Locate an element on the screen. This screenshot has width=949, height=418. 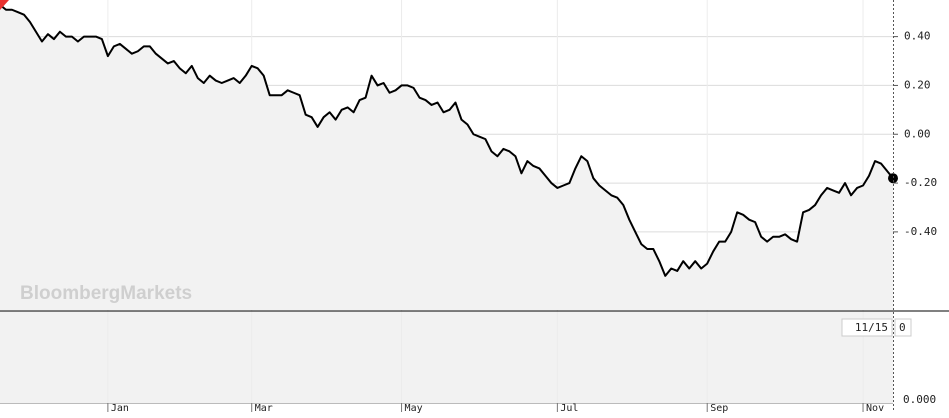
x-tick-label: May is located at coordinates (414, 408).